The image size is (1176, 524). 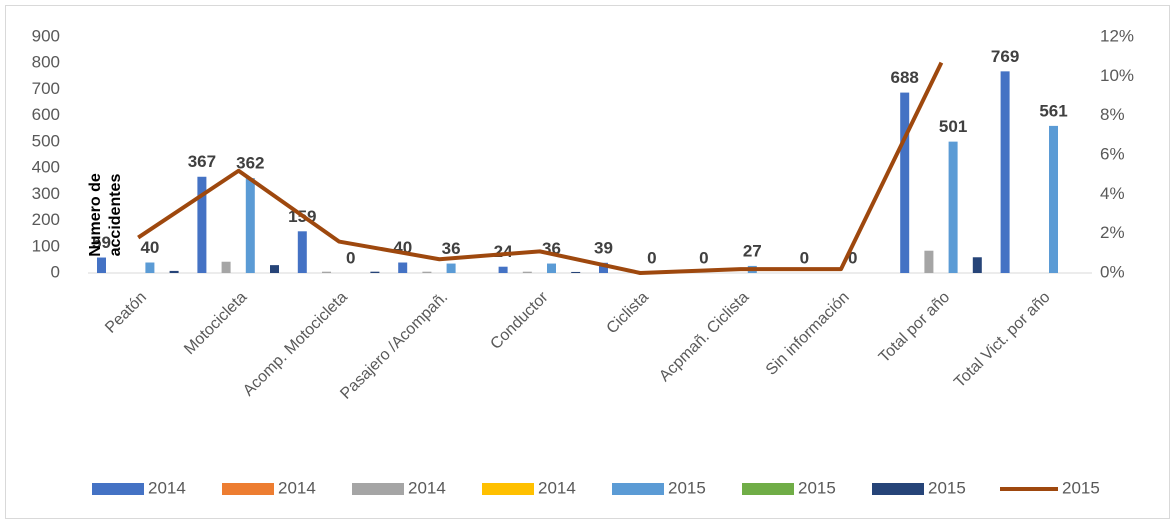 What do you see at coordinates (55, 271) in the screenshot?
I see `y-tick-label: 0` at bounding box center [55, 271].